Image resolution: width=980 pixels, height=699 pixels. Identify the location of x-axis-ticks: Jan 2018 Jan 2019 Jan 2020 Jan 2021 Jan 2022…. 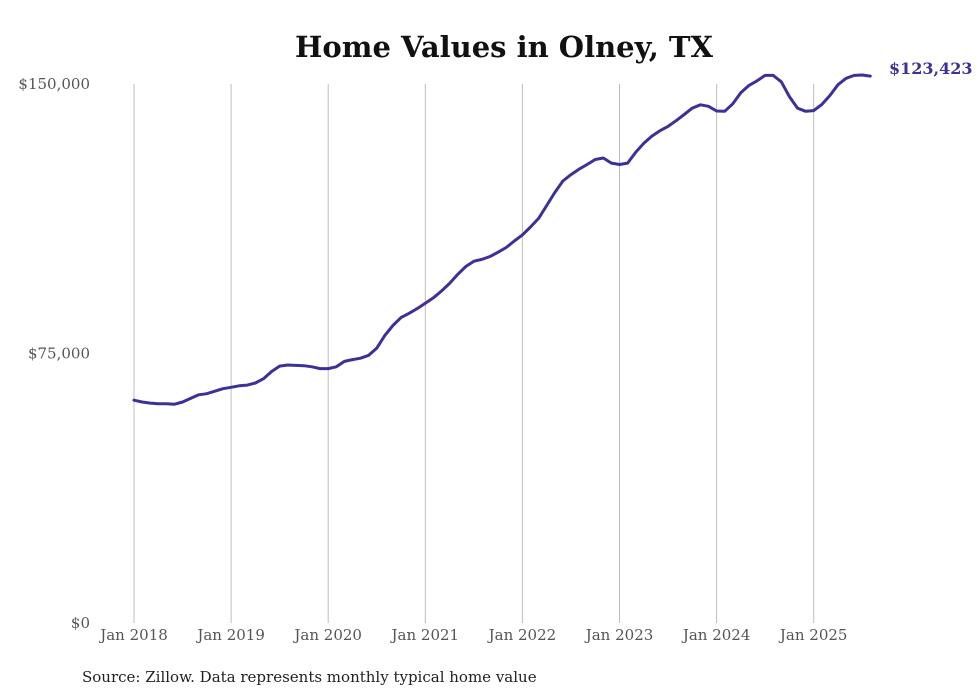
(472, 635).